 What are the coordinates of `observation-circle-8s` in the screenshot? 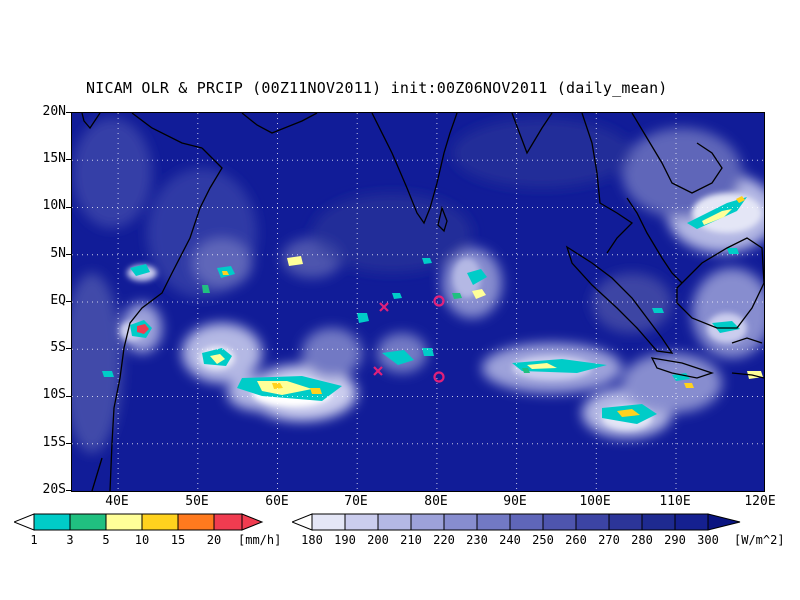 It's located at (439, 377).